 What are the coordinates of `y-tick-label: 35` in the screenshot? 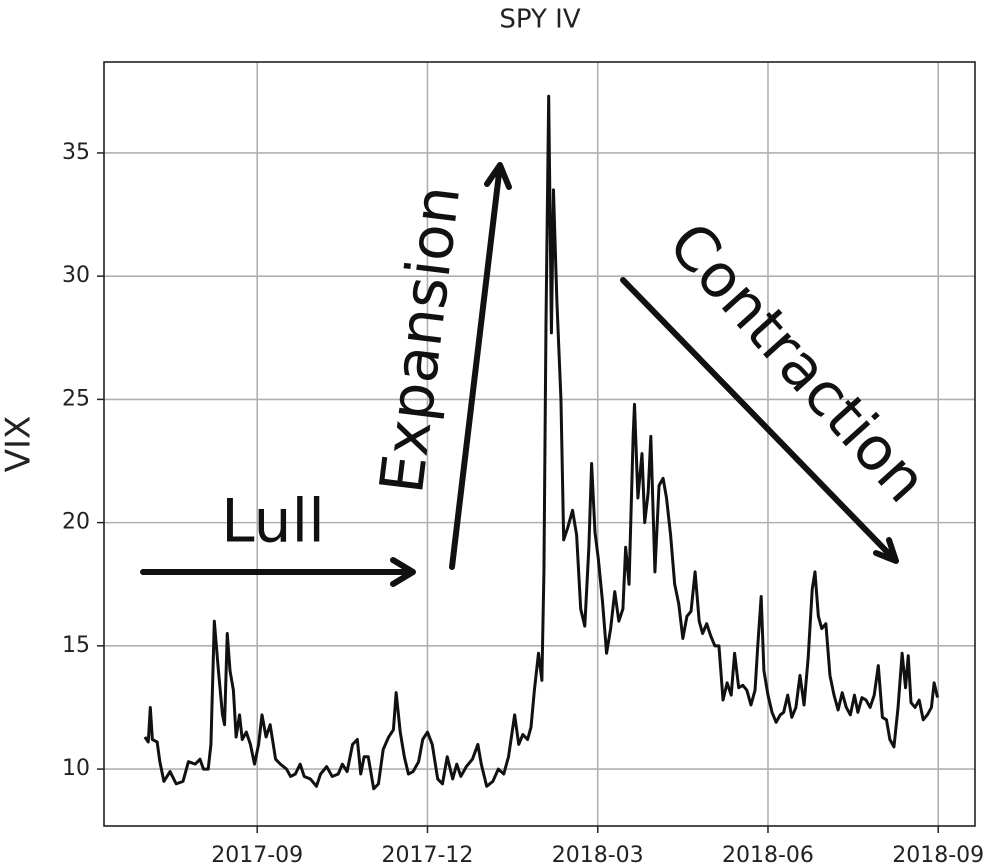 It's located at (76, 152).